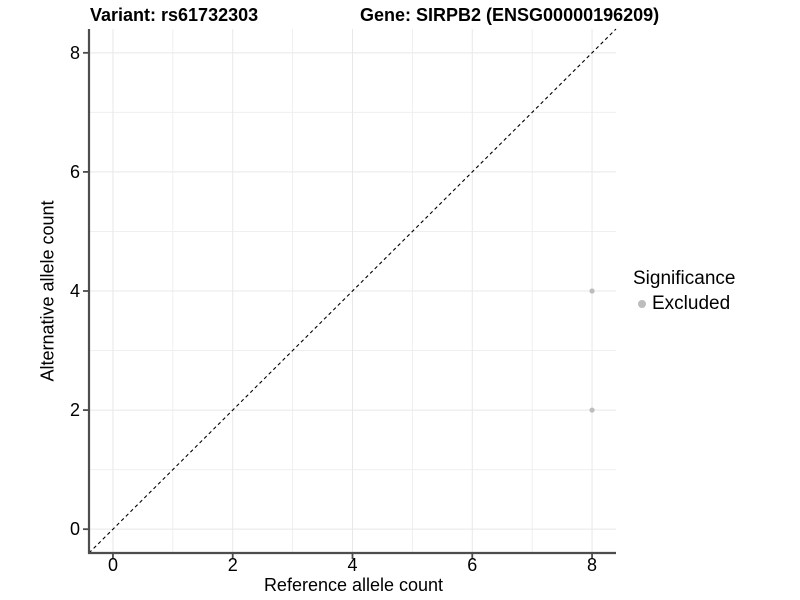 This screenshot has height=600, width=800. I want to click on variant-title: Variant: rs61732303, so click(174, 15).